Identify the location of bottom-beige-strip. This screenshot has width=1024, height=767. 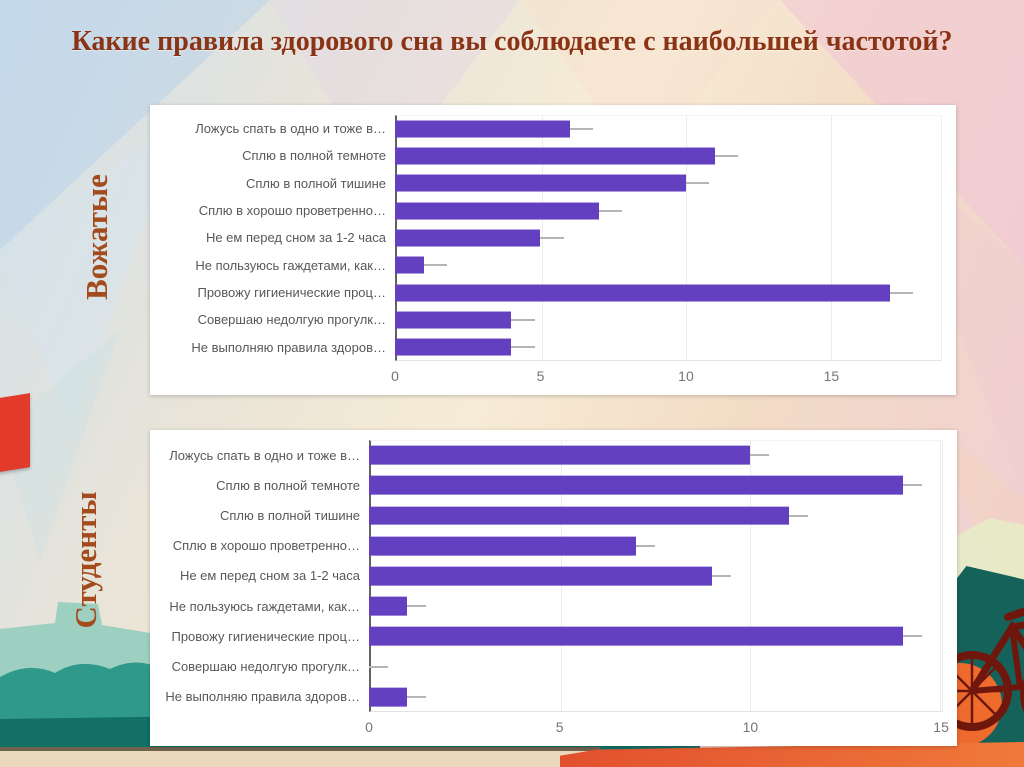
(300, 759).